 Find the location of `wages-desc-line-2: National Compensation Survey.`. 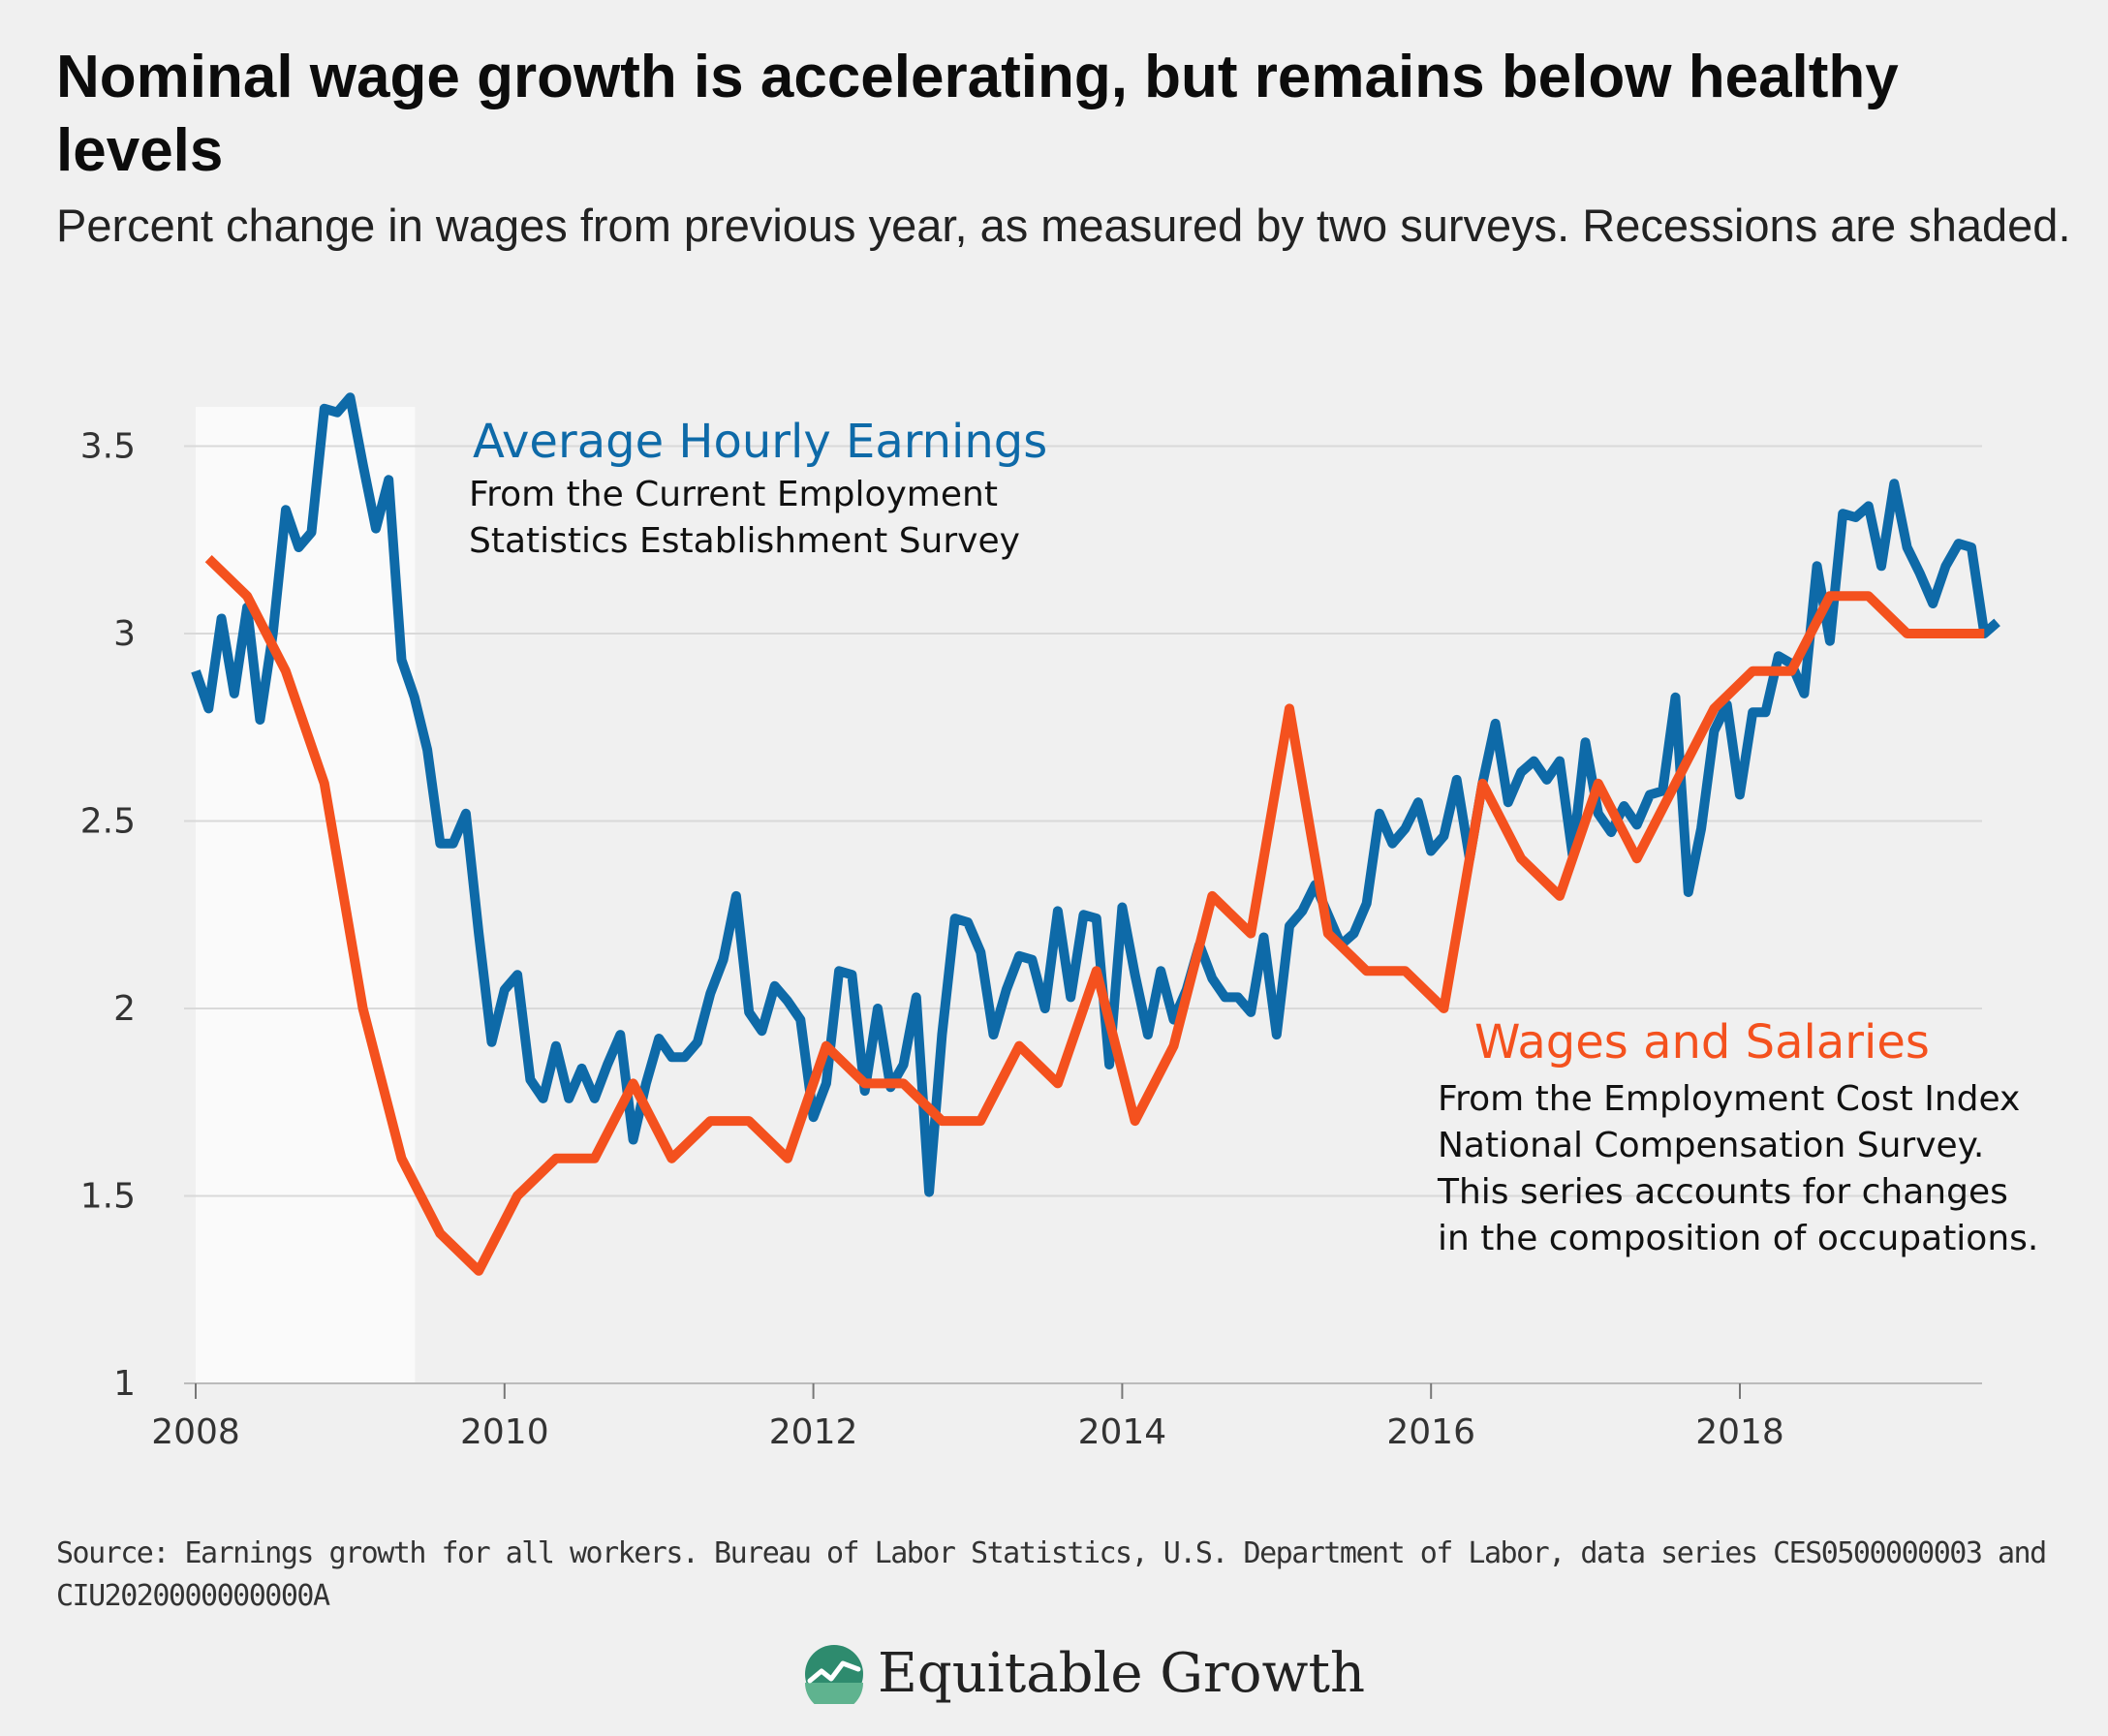

wages-desc-line-2: National Compensation Survey. is located at coordinates (1711, 1145).